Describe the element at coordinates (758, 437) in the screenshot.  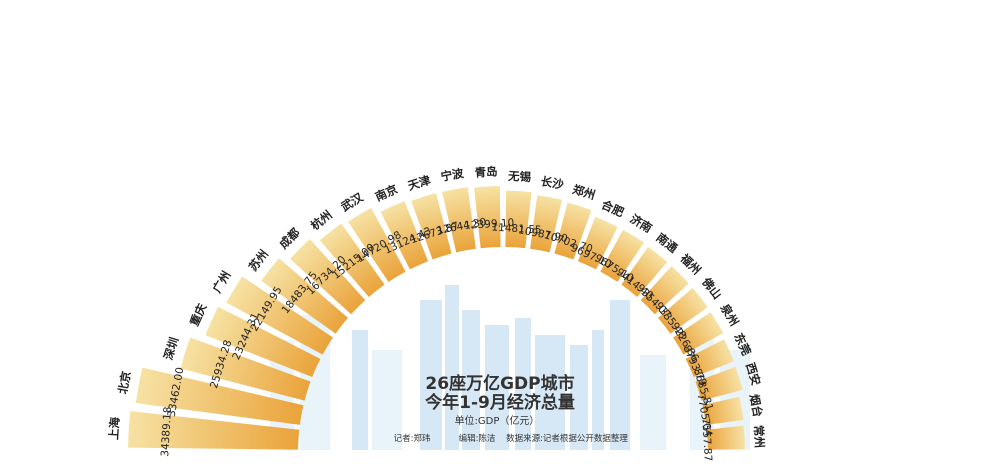
I see `city-label: 常州` at that location.